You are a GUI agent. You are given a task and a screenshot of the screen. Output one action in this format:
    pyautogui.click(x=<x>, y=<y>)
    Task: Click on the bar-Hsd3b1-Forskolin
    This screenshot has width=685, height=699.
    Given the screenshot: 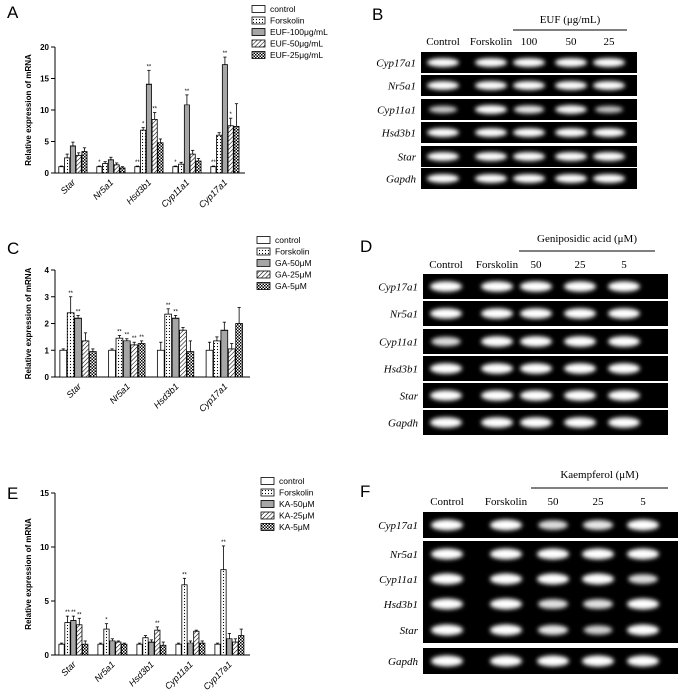 What is the action you would take?
    pyautogui.click(x=143, y=151)
    